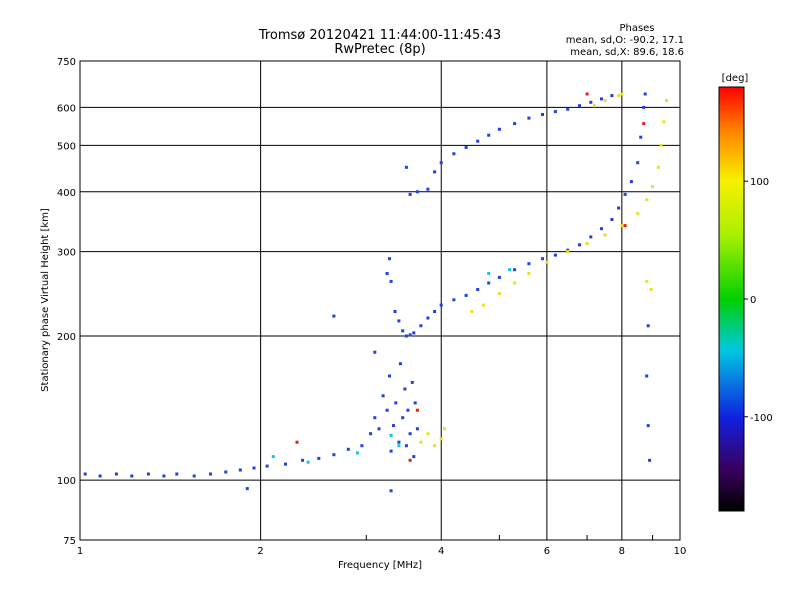  Describe the element at coordinates (66, 253) in the screenshot. I see `y-tick-label: 300` at that location.